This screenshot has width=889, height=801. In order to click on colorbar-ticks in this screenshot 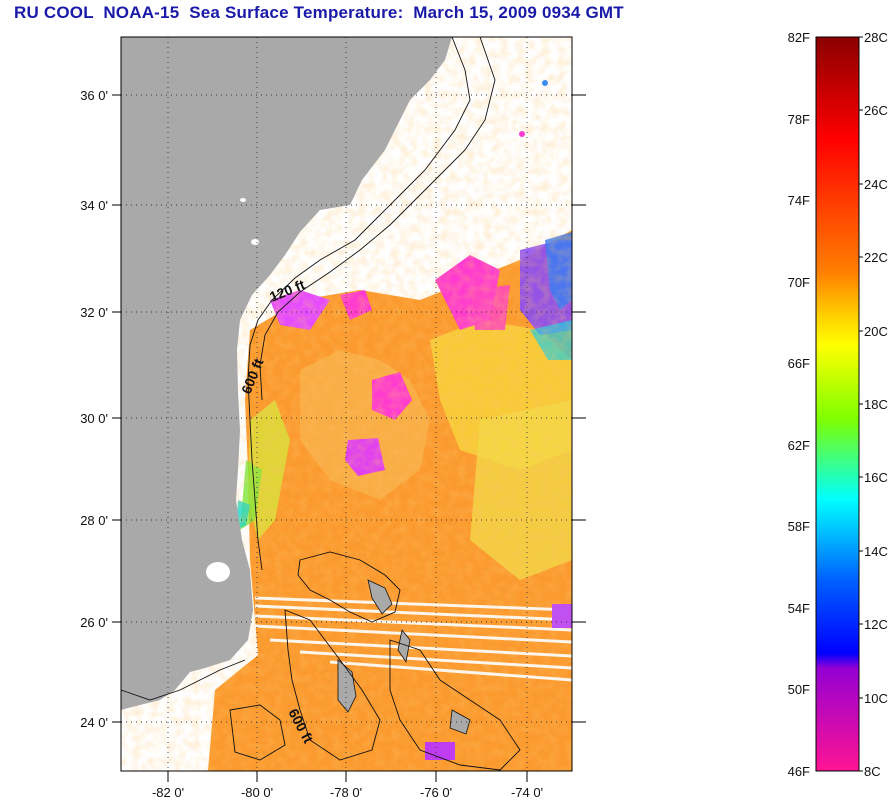, I will do `click(861, 404)`.